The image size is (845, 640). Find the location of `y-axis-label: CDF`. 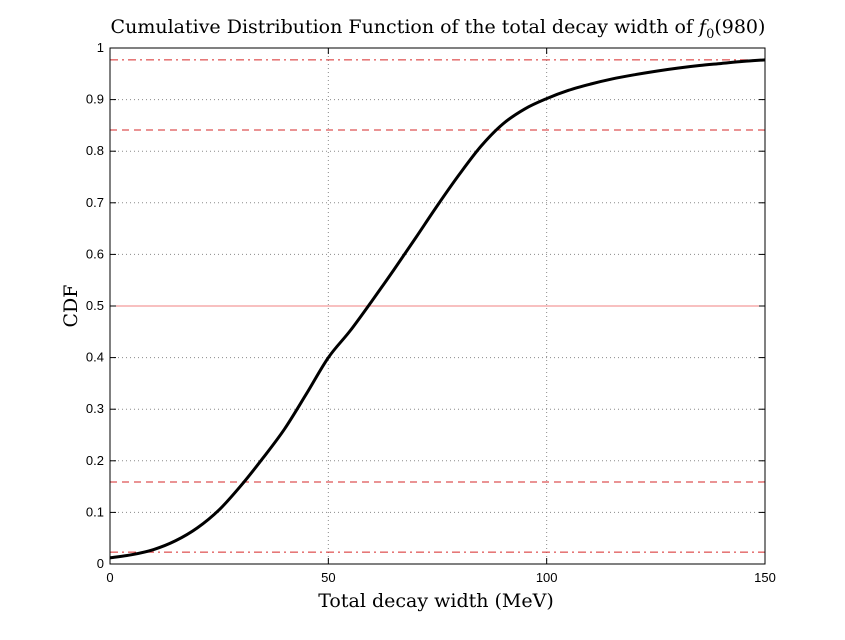

y-axis-label: CDF is located at coordinates (71, 306).